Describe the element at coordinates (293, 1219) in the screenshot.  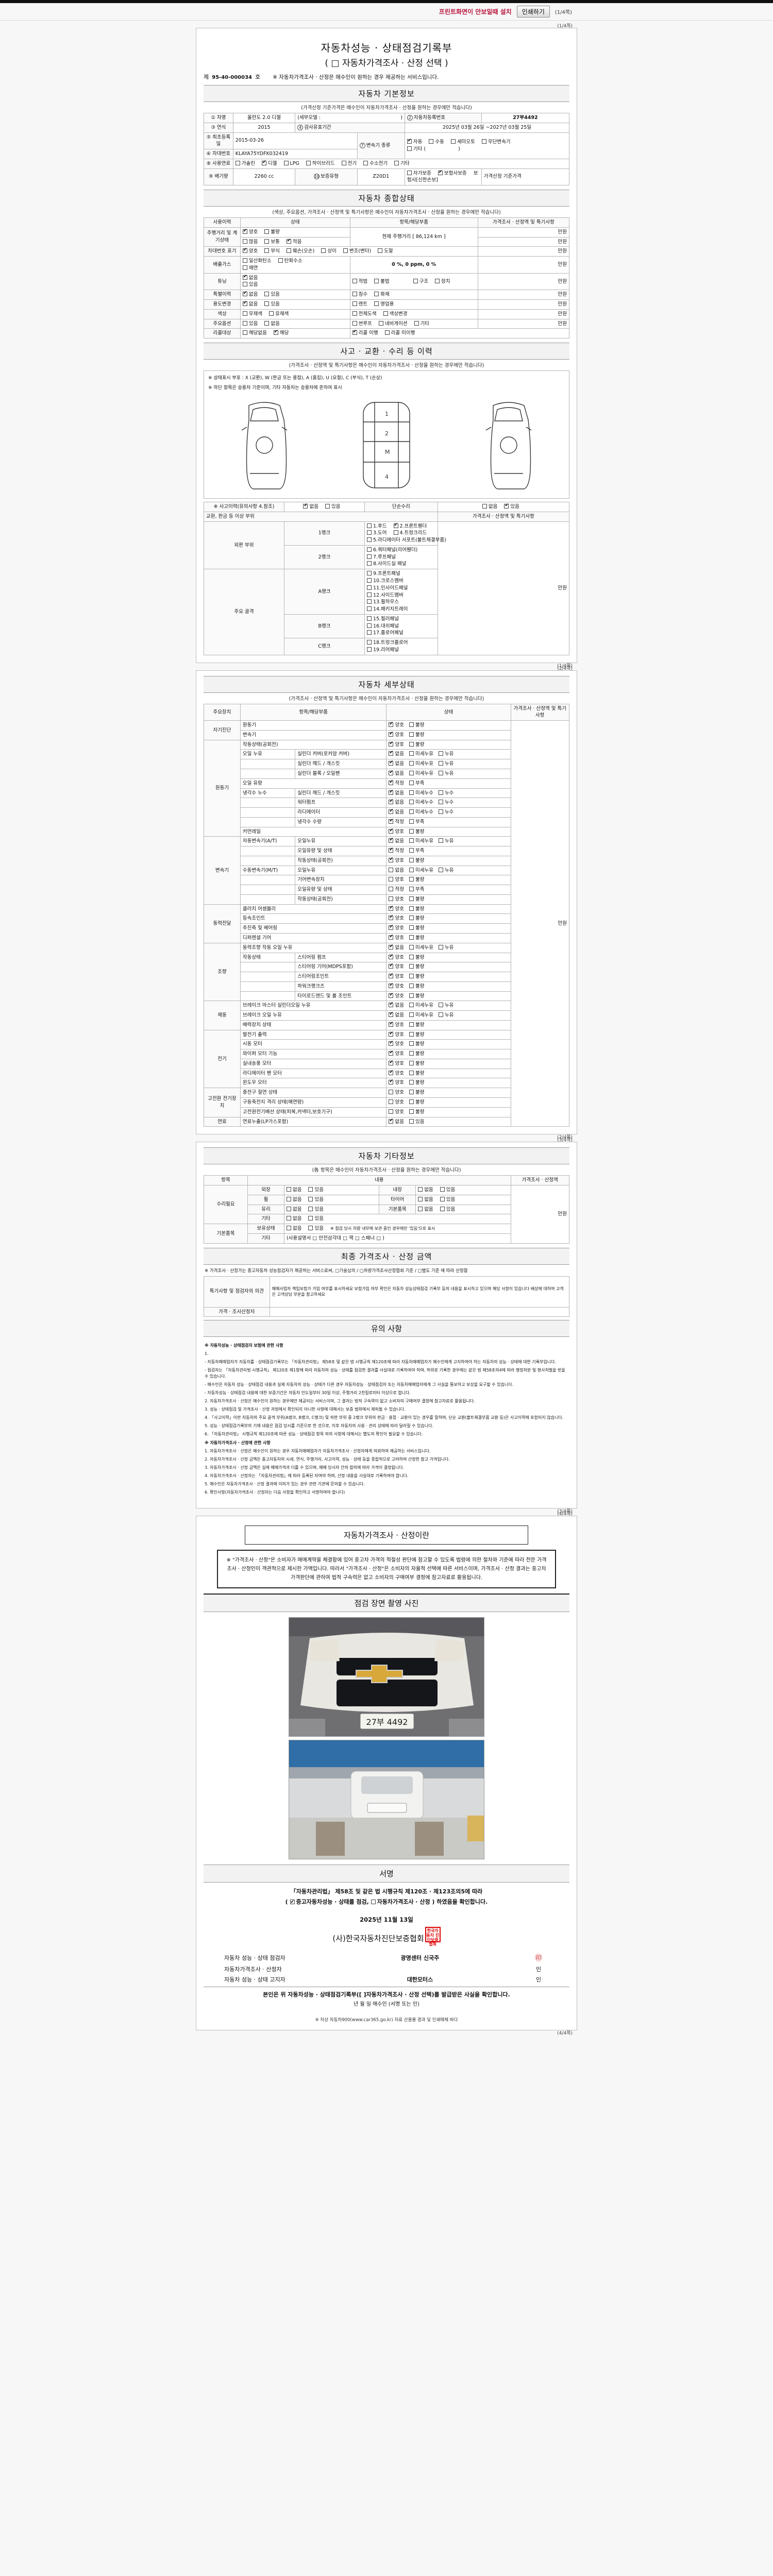
I see `otherrepair-opt-none: 없음` at that location.